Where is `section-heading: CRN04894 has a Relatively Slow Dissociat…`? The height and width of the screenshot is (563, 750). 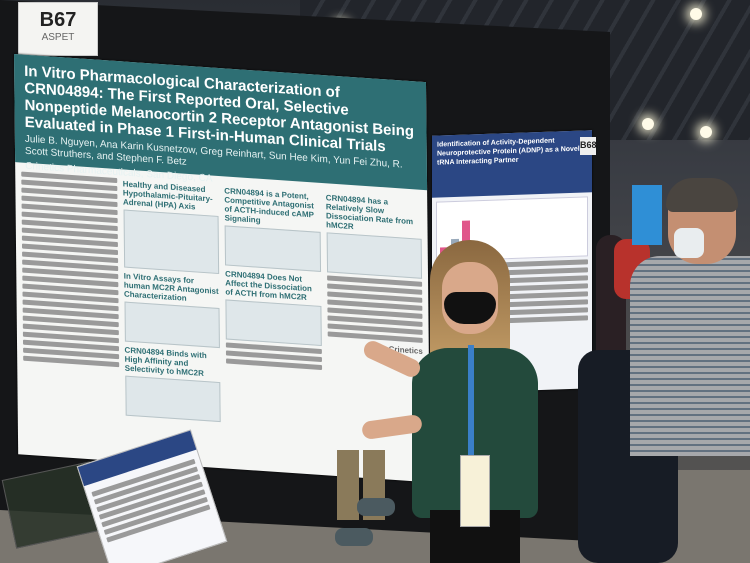
section-heading: CRN04894 has a Relatively Slow Dissociat… is located at coordinates (369, 212).